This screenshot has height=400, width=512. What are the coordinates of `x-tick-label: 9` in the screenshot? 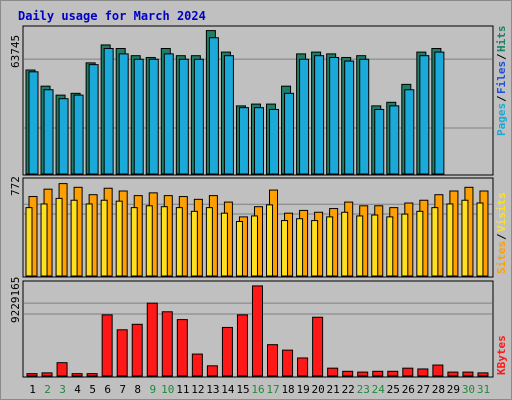 It's located at (152, 389).